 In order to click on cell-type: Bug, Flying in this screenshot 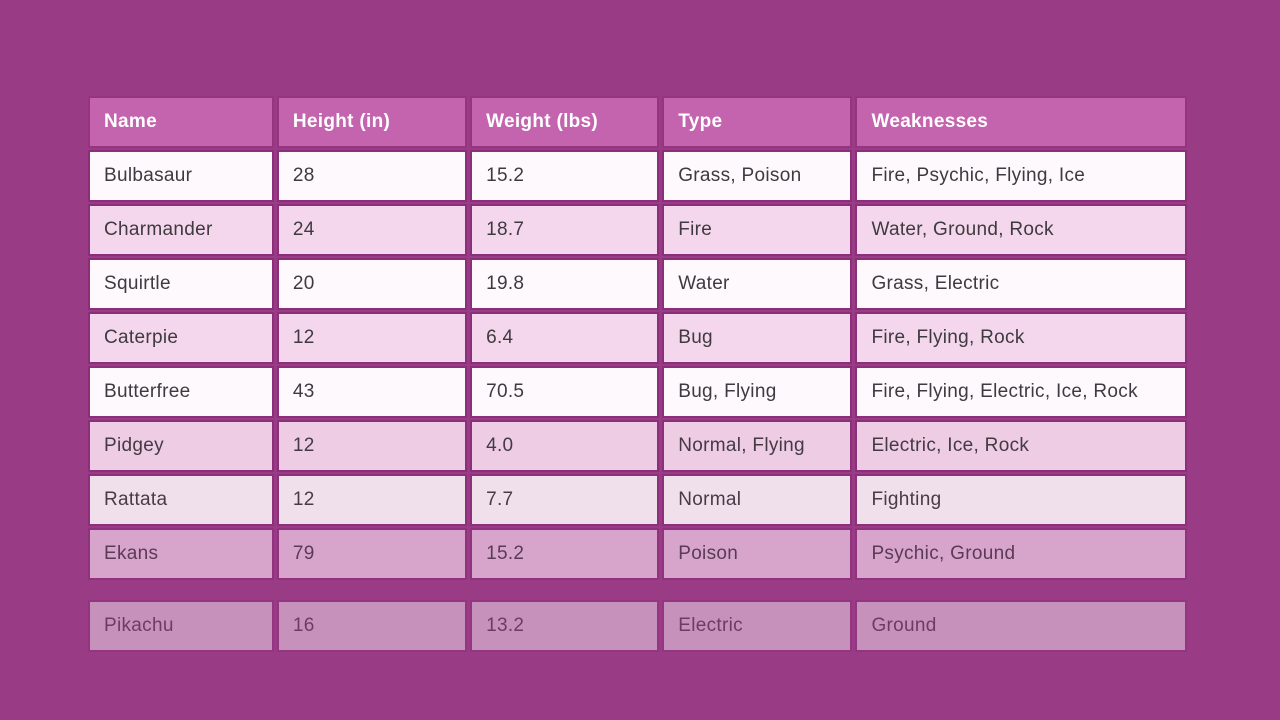, I will do `click(757, 392)`.